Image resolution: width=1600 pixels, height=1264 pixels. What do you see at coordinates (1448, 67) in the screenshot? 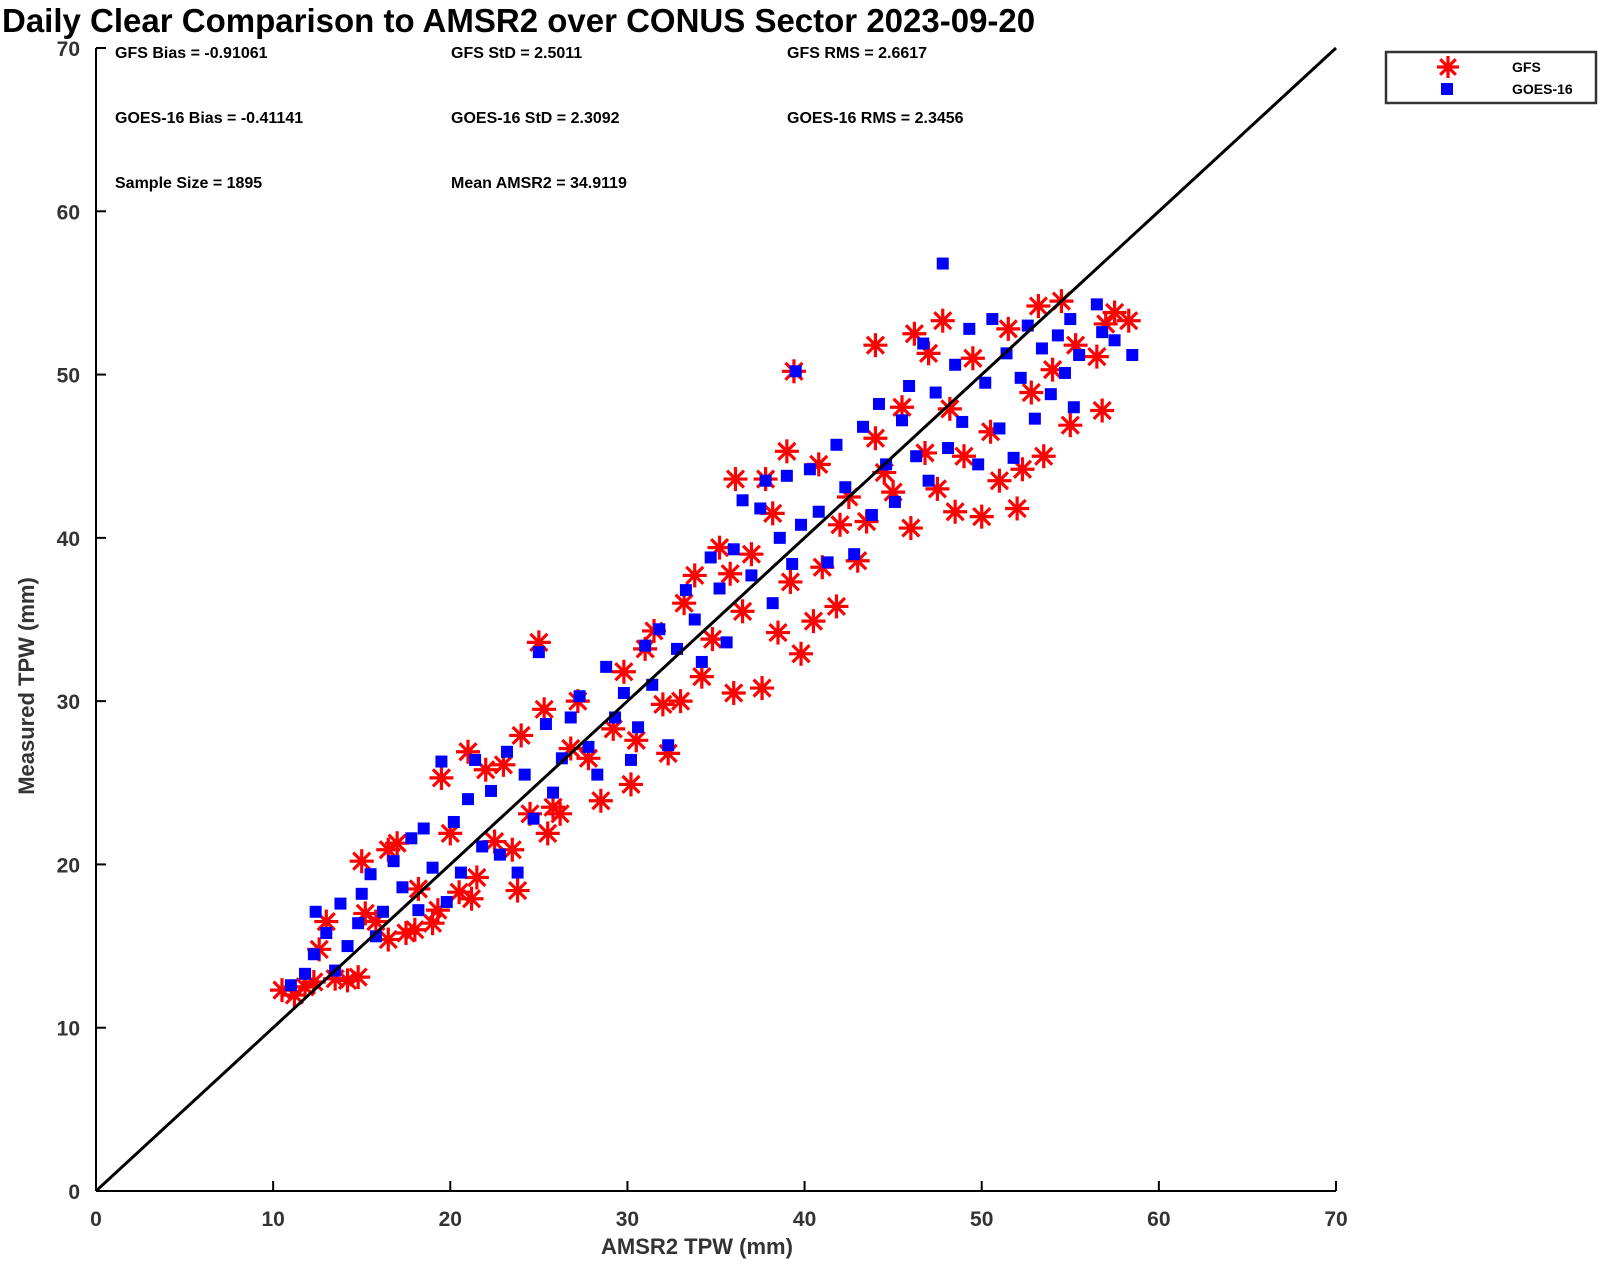
I see `legend-gfs-marker` at bounding box center [1448, 67].